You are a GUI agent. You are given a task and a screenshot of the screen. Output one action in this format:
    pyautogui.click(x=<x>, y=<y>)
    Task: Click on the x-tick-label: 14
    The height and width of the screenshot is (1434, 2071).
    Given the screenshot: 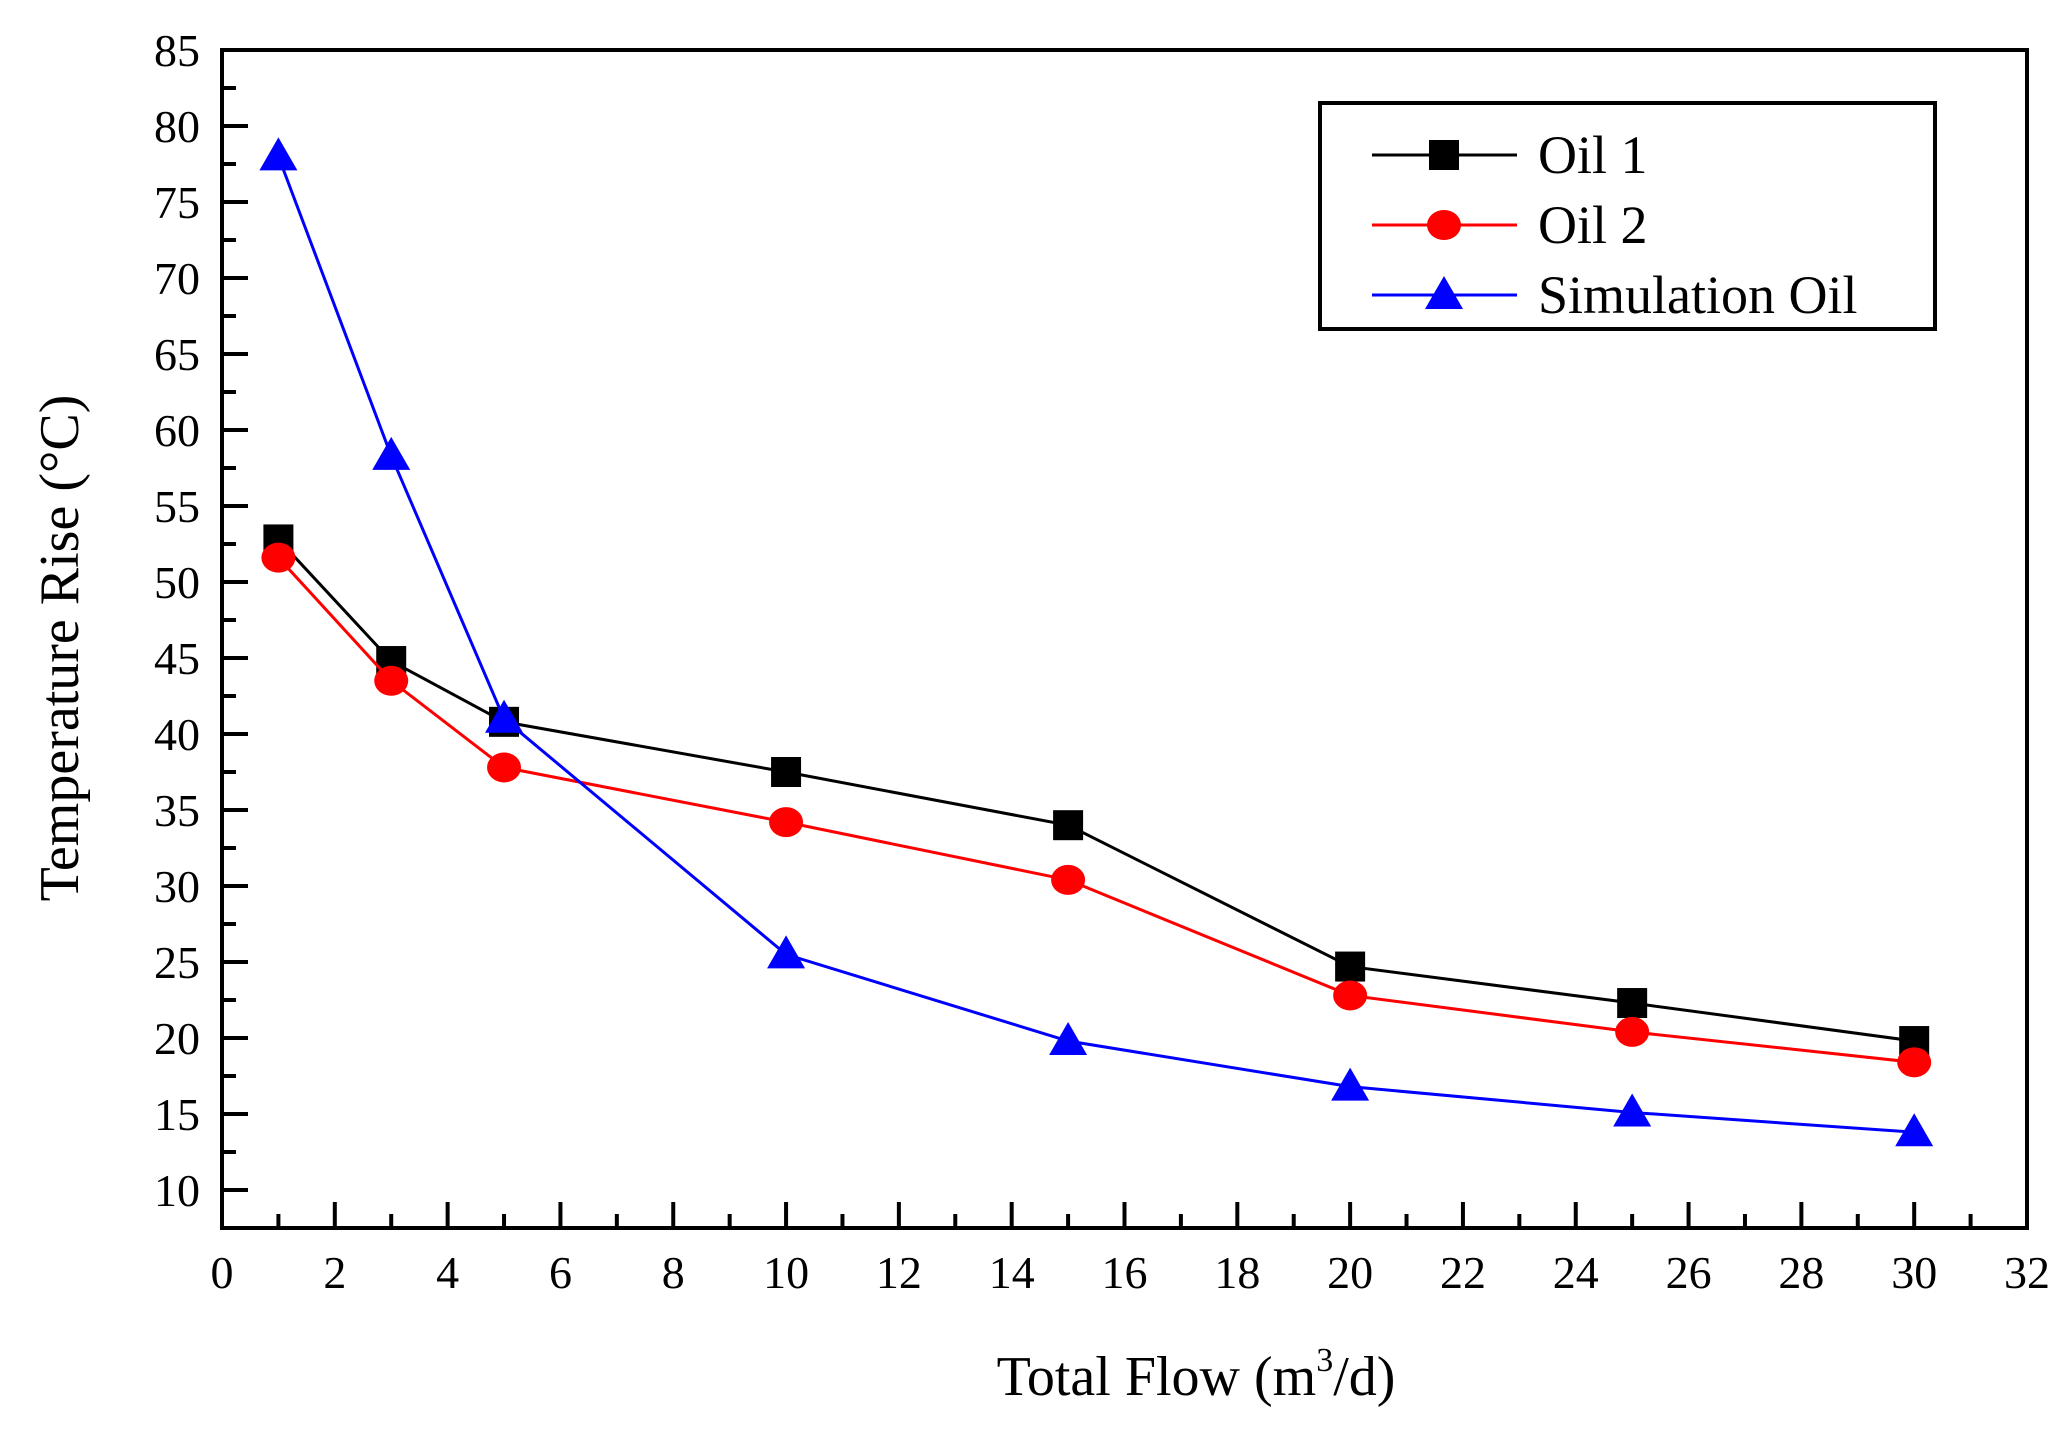 What is the action you would take?
    pyautogui.click(x=1012, y=1272)
    